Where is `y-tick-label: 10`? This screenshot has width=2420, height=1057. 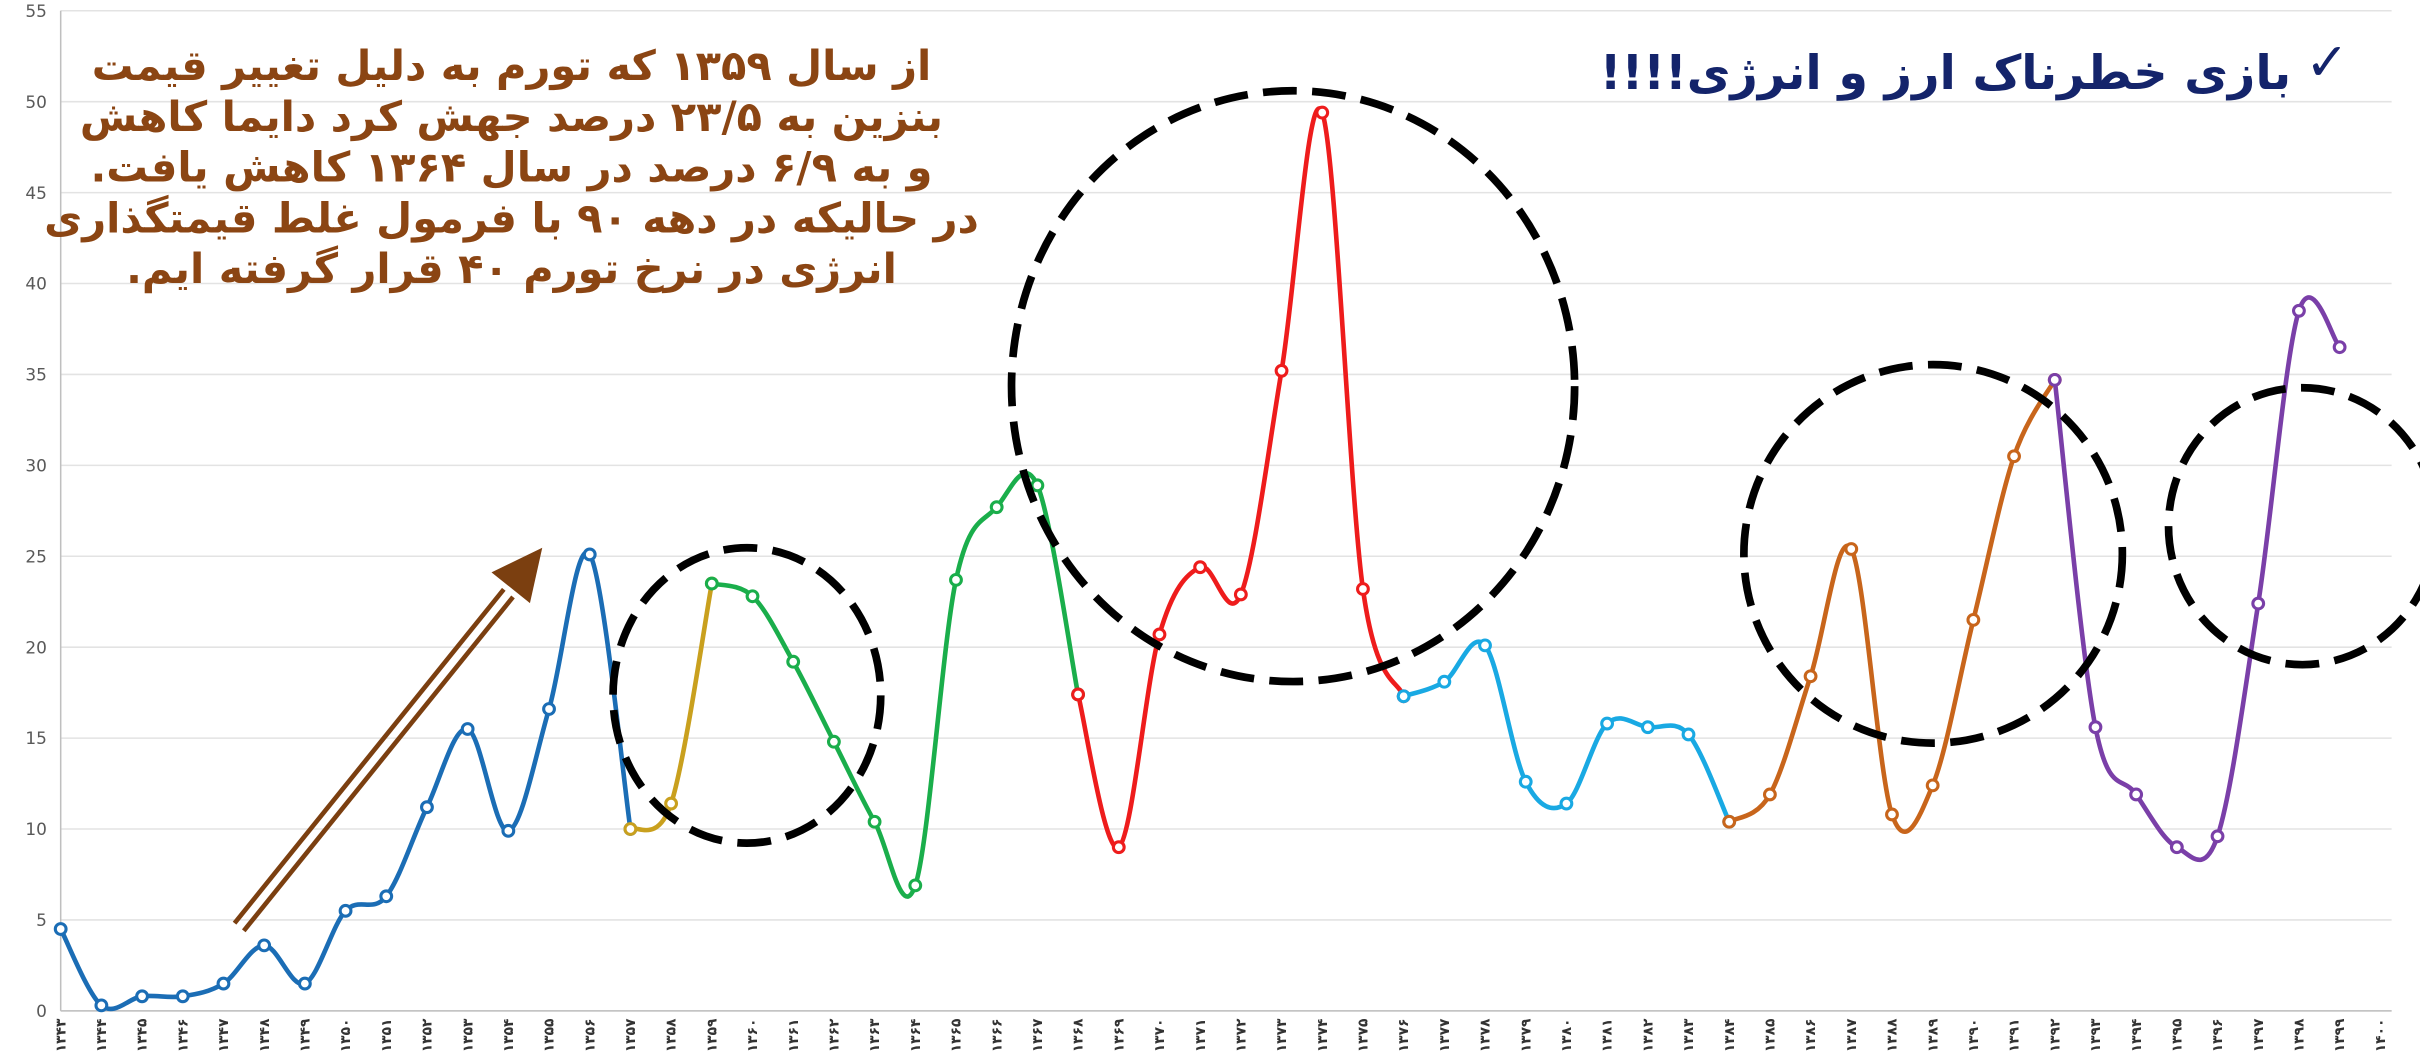
y-tick-label: 10 is located at coordinates (36, 829).